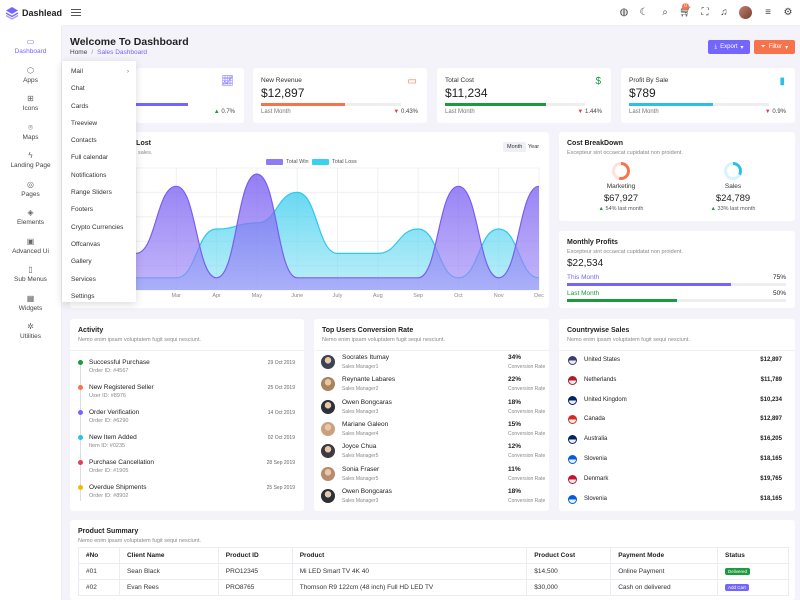 This screenshot has width=800, height=600. I want to click on column-header: #No, so click(99, 555).